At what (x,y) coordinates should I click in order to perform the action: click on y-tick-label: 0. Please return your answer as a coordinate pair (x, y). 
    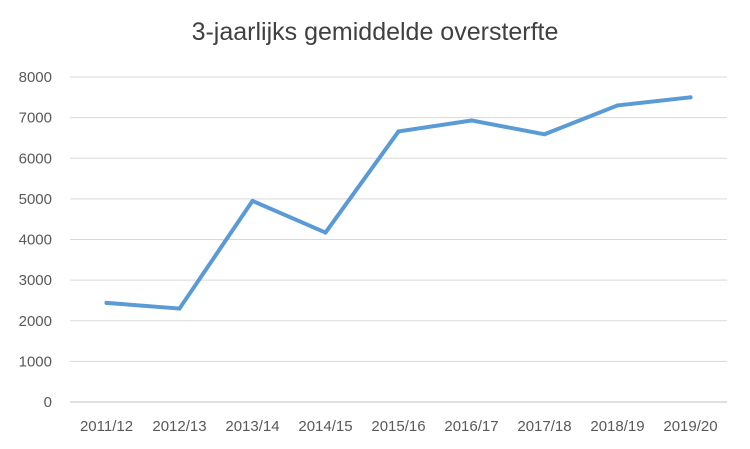
    Looking at the image, I should click on (48, 402).